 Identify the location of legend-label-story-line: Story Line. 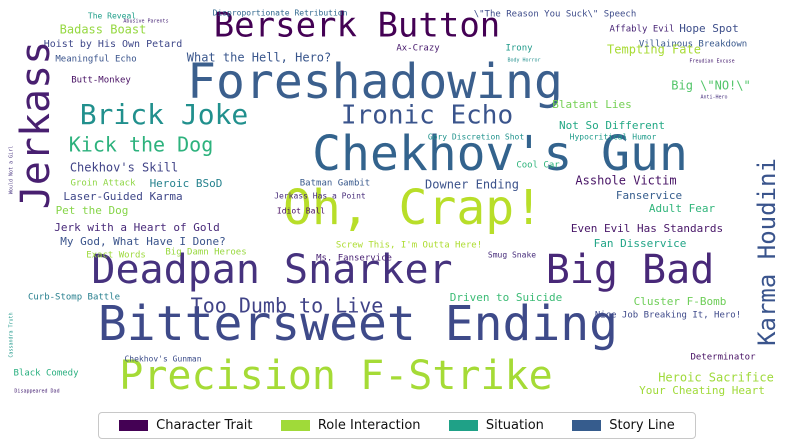
(642, 425).